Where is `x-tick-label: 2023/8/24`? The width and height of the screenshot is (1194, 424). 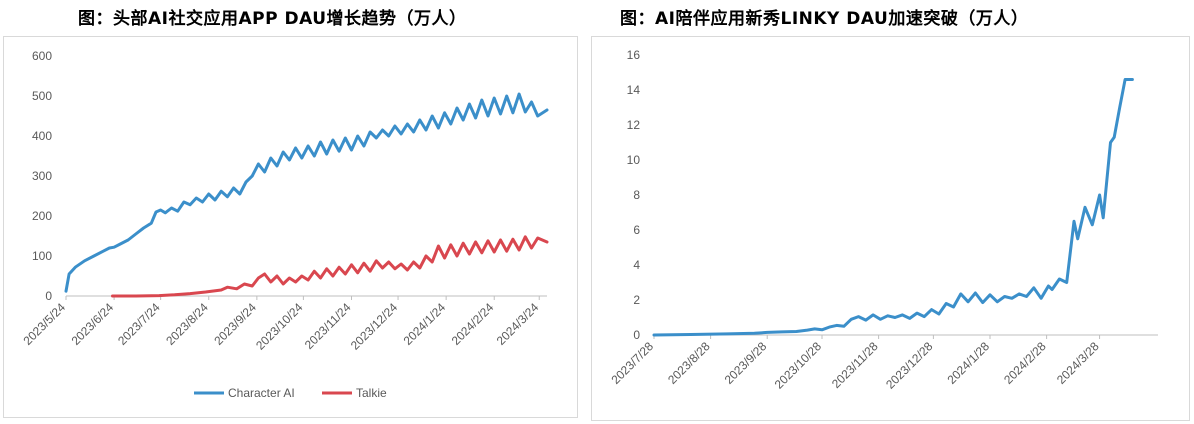
x-tick-label: 2023/8/24 is located at coordinates (187, 324).